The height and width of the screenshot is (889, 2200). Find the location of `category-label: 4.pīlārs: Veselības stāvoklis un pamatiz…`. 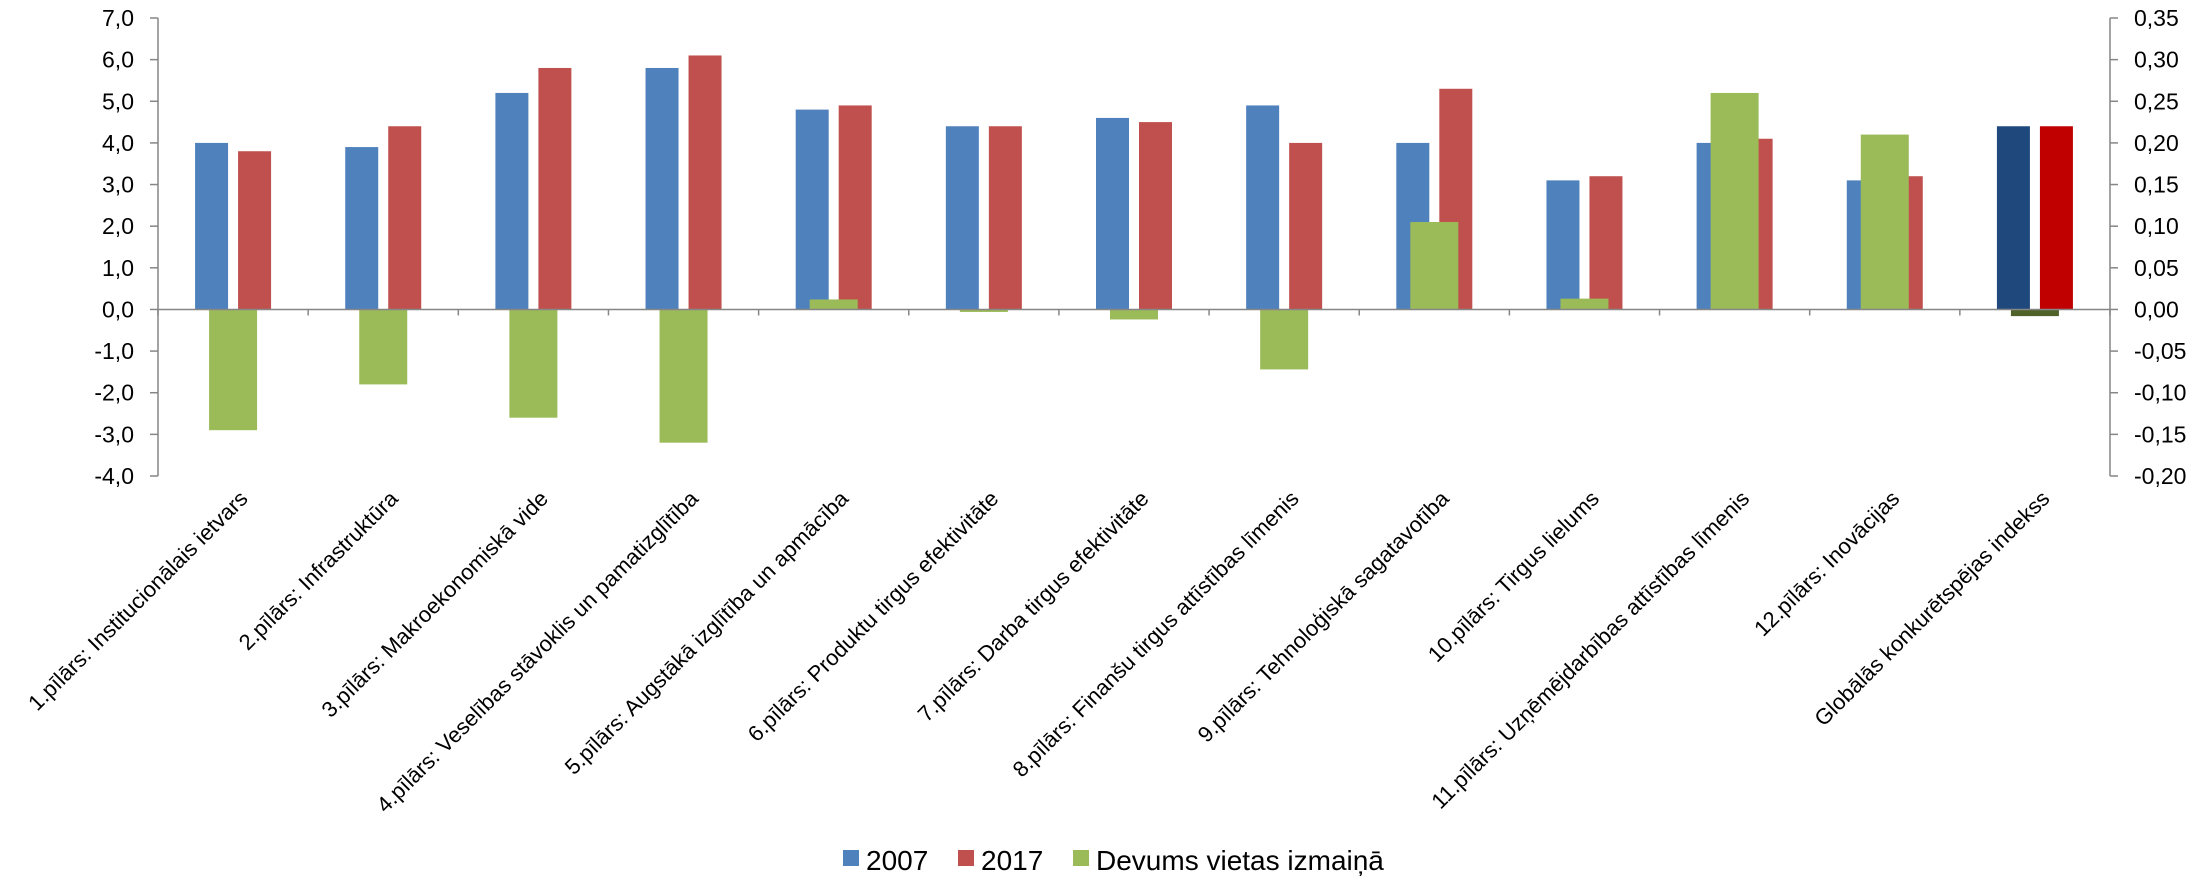

category-label: 4.pīlārs: Veselības stāvoklis un pamatiz… is located at coordinates (538, 651).